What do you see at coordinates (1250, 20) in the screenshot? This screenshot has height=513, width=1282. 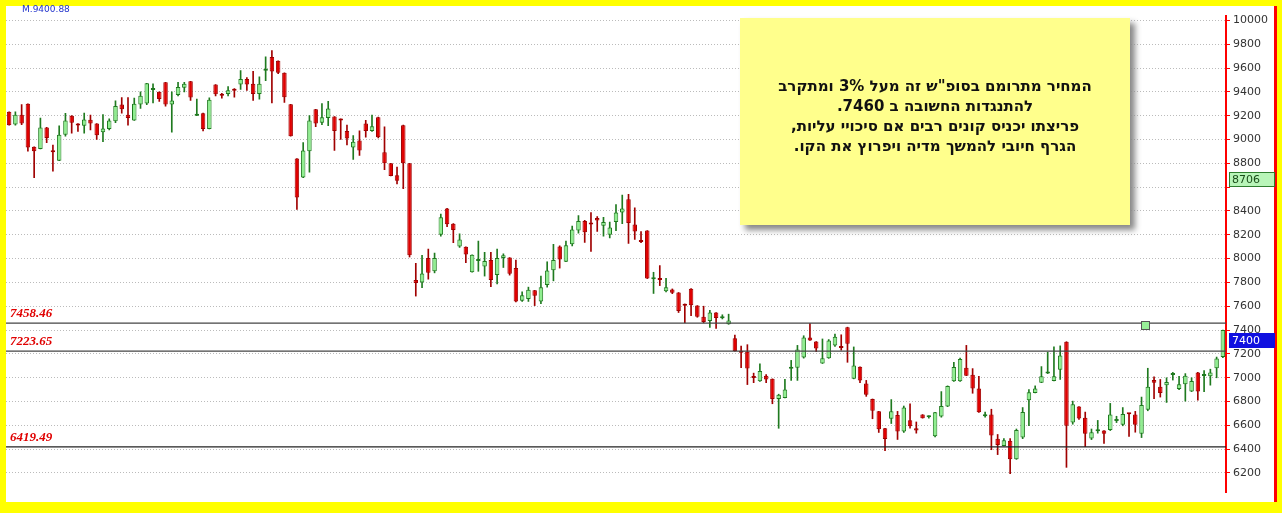 I see `y-tick-label: 10000` at bounding box center [1250, 20].